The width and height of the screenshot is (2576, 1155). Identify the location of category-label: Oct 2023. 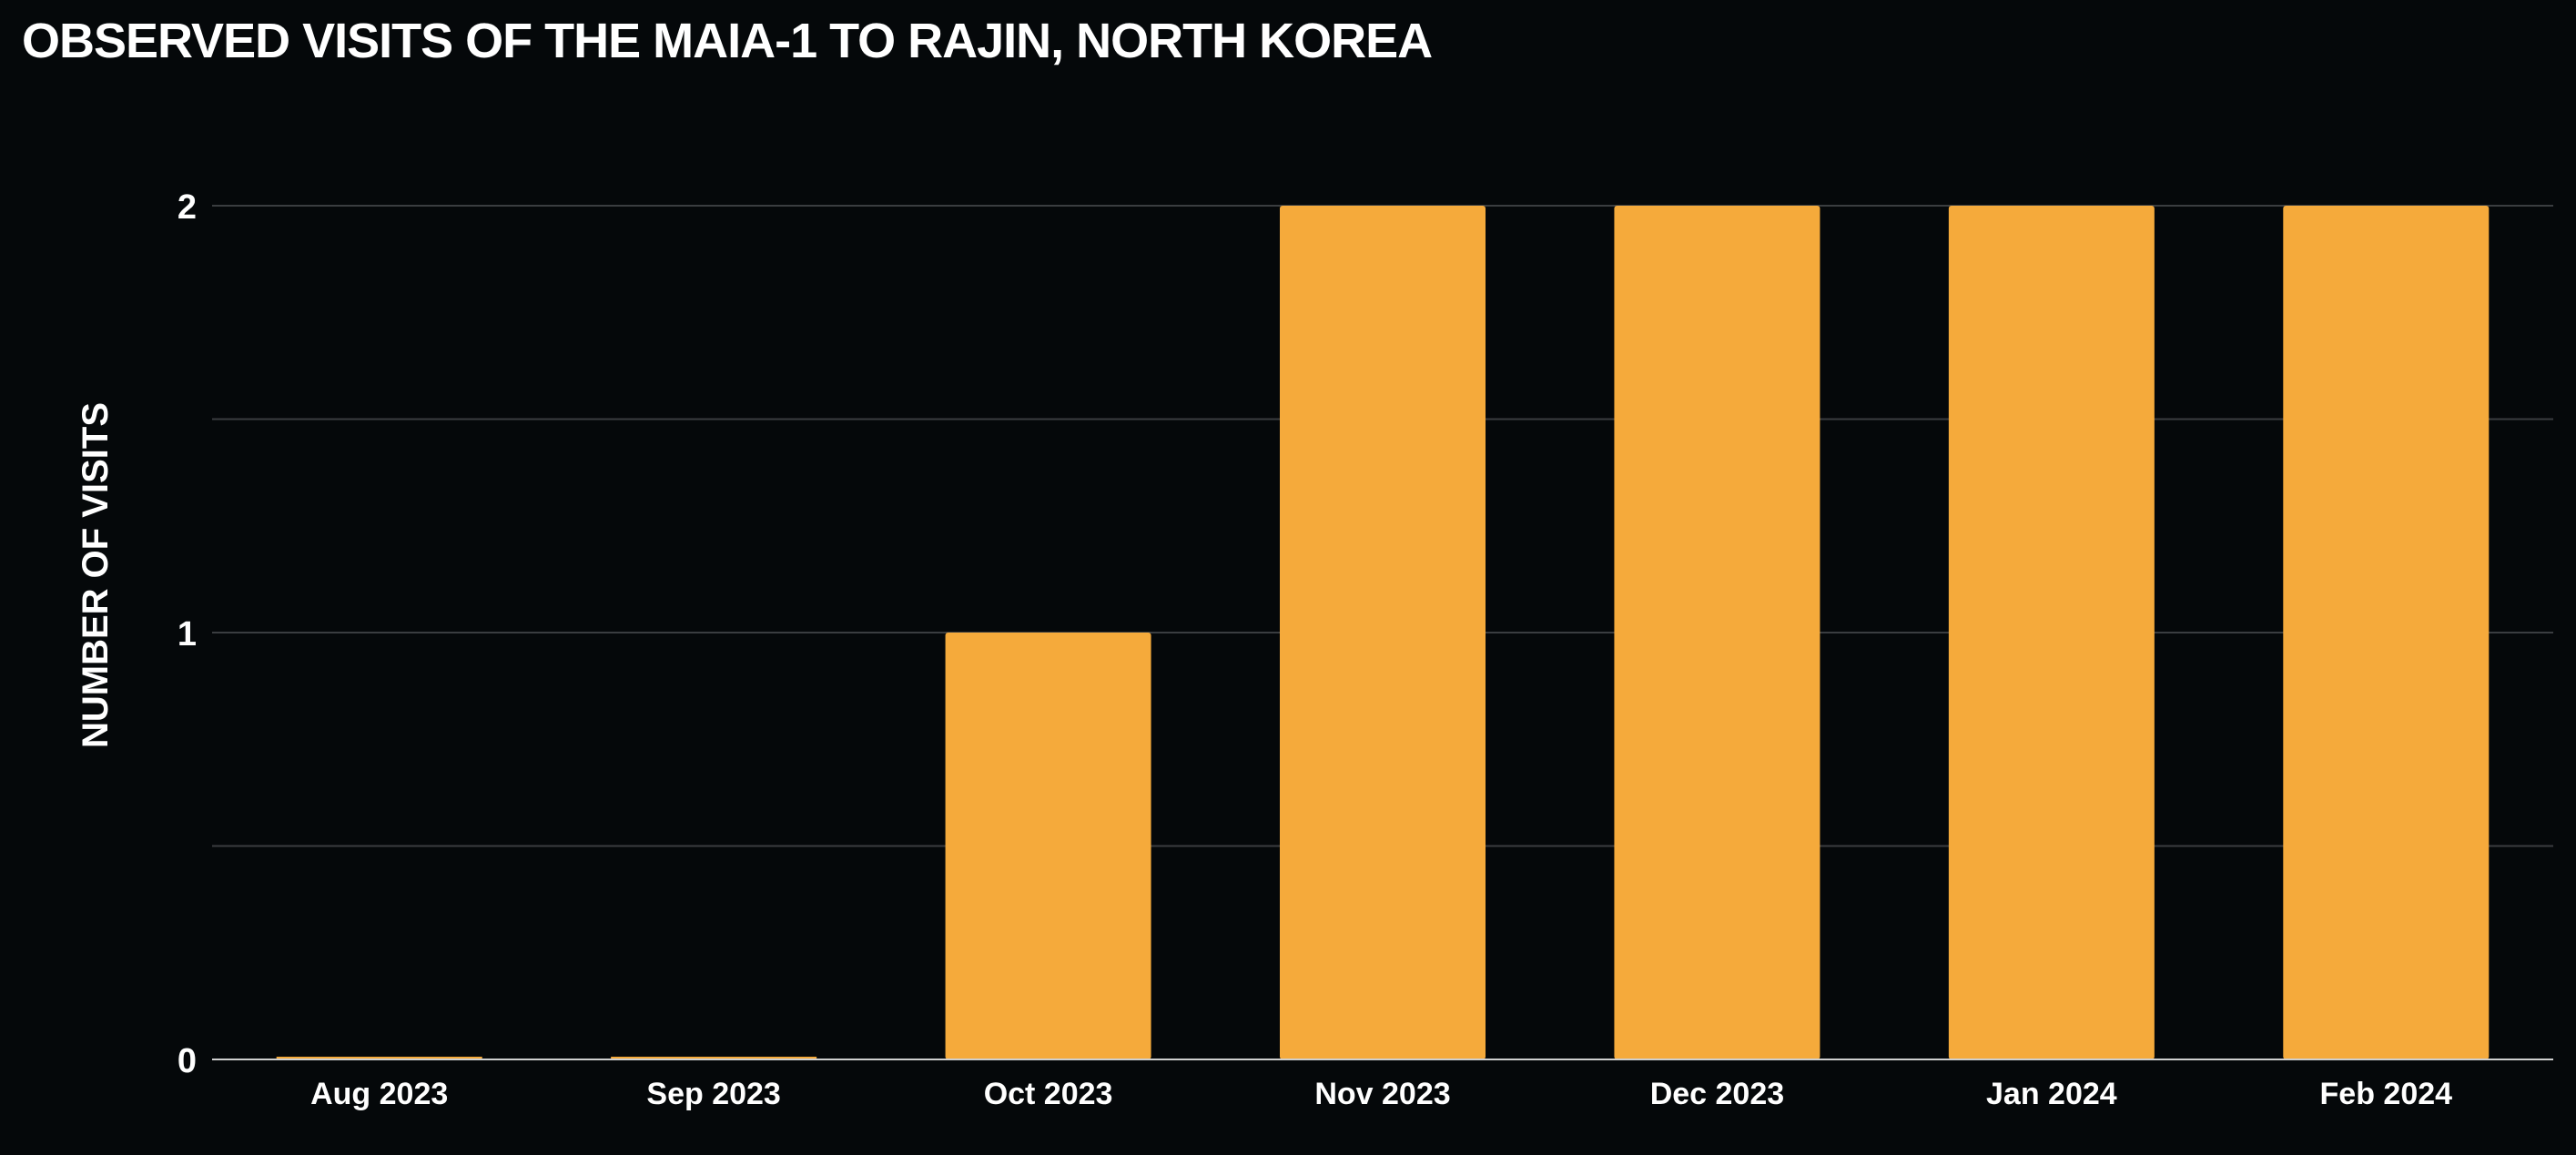
(1048, 1094).